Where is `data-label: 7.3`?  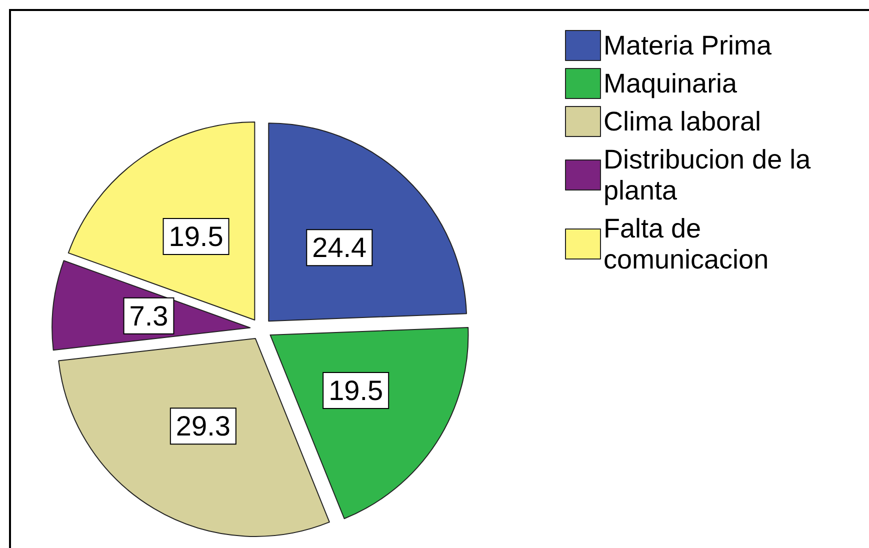 data-label: 7.3 is located at coordinates (148, 316).